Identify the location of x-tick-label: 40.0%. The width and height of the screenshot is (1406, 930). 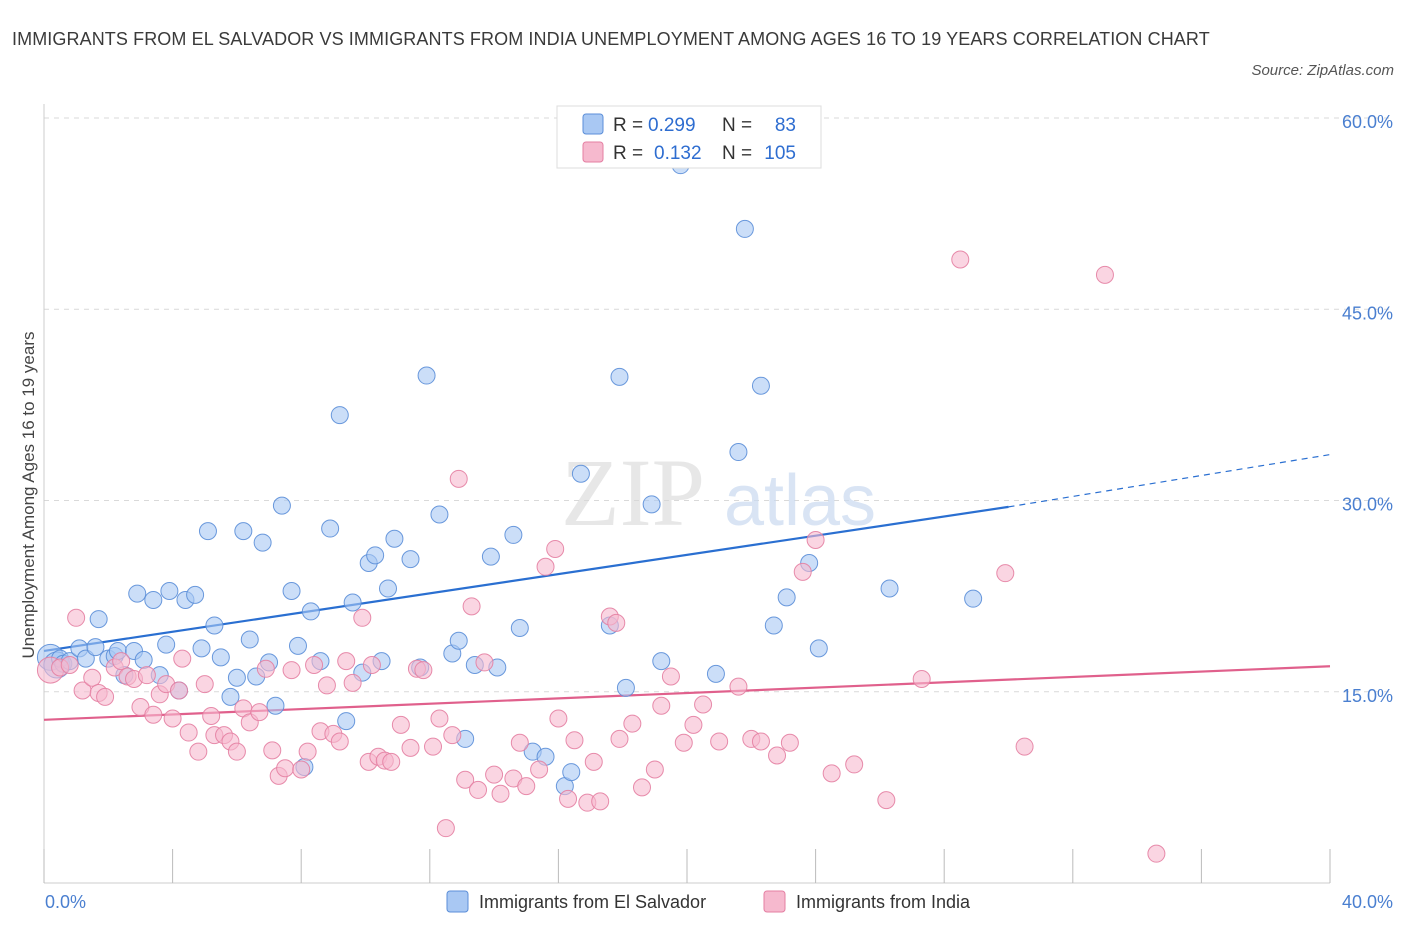
(1367, 902).